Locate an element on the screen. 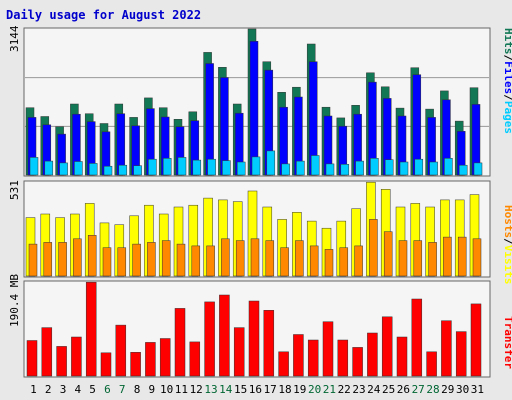 Image resolution: width=512 pixels, height=400 pixels. day-tick-29: 29 is located at coordinates (447, 389).